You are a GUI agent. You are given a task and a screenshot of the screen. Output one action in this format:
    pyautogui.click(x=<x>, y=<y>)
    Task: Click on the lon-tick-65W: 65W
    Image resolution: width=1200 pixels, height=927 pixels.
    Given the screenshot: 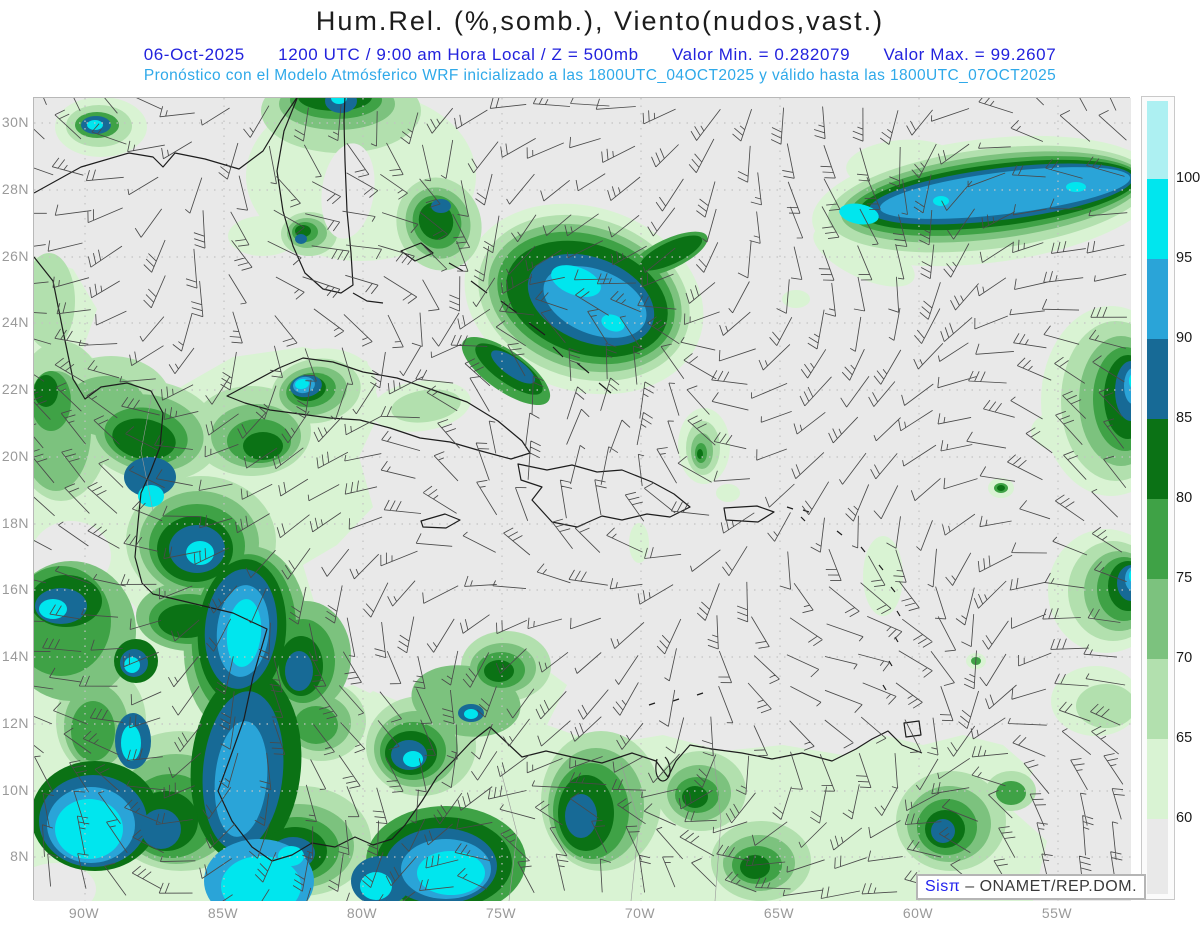 What is the action you would take?
    pyautogui.click(x=779, y=913)
    